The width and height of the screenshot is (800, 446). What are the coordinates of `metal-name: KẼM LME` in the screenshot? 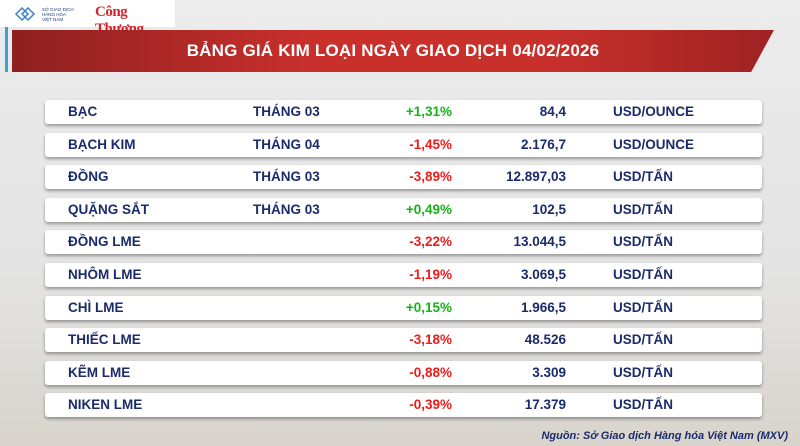 It's located at (99, 372).